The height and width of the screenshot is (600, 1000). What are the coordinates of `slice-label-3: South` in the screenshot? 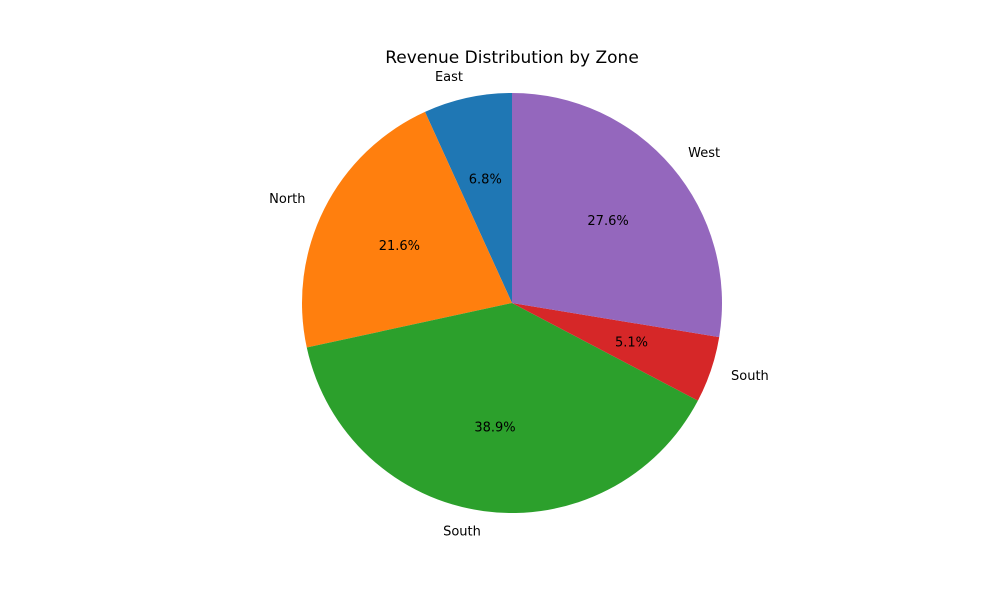 It's located at (462, 531).